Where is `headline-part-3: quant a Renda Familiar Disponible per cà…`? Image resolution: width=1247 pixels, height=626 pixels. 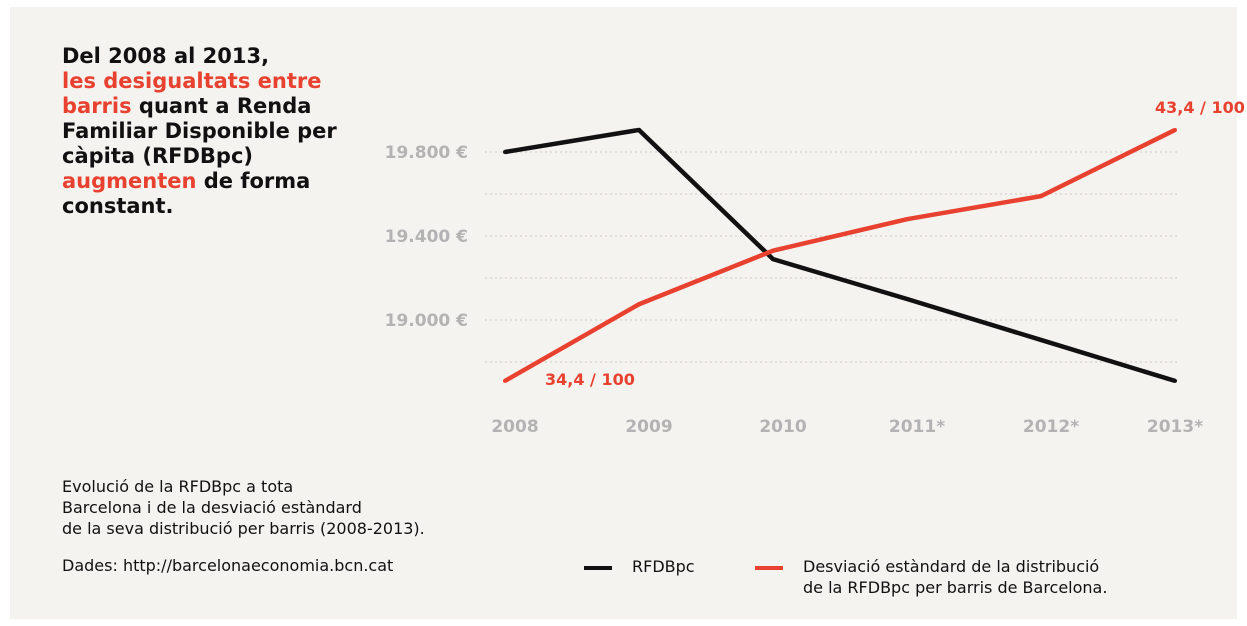 headline-part-3: quant a Renda Familiar Disponible per cà… is located at coordinates (199, 131).